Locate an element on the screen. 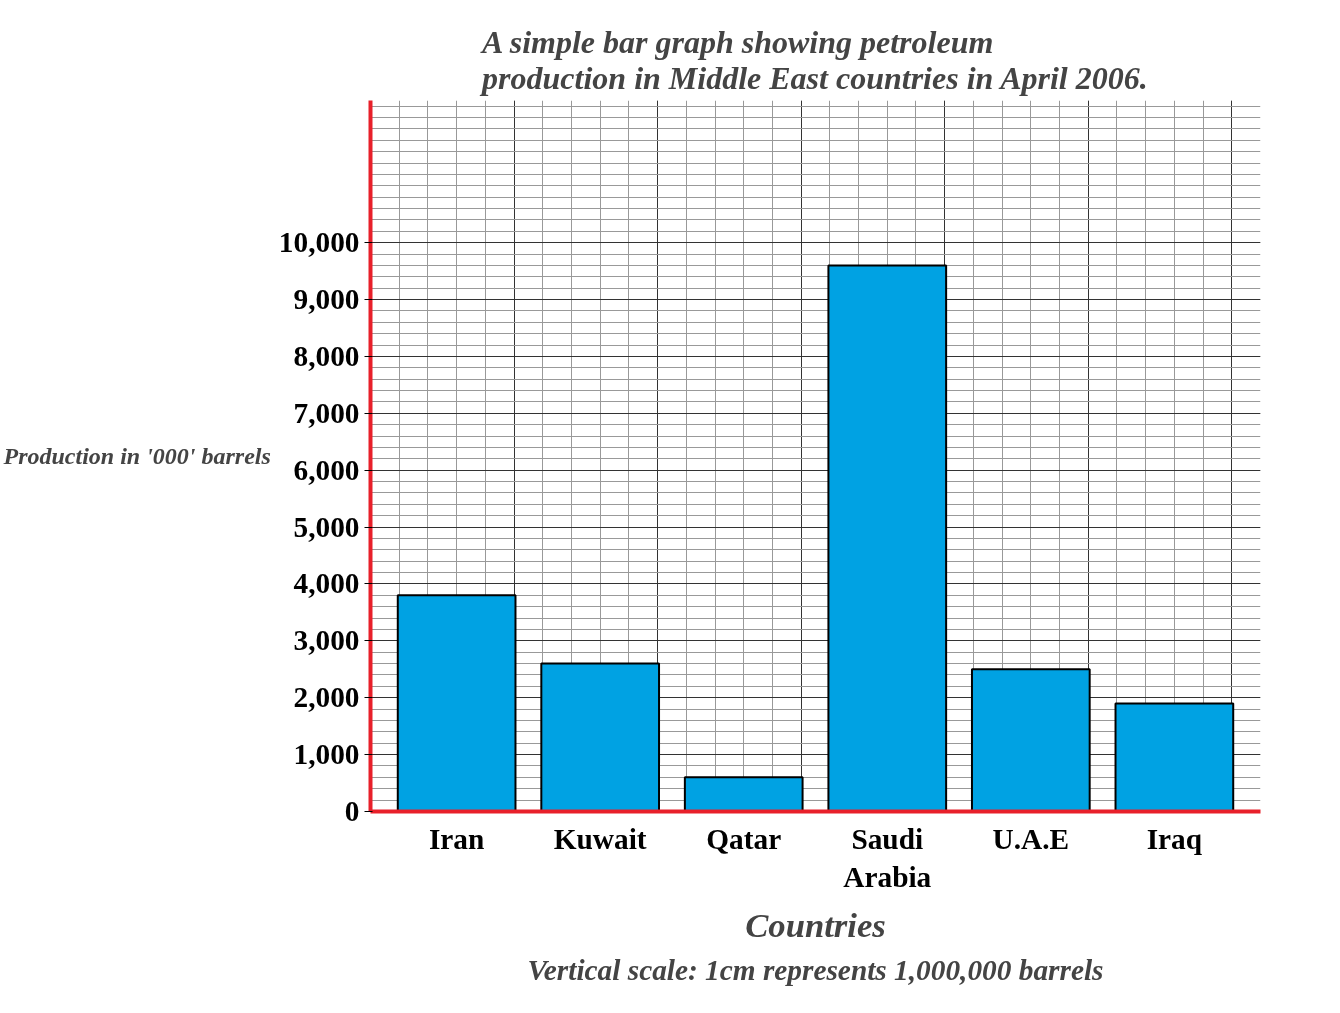  y-tick-label: 8,000 is located at coordinates (326, 355).